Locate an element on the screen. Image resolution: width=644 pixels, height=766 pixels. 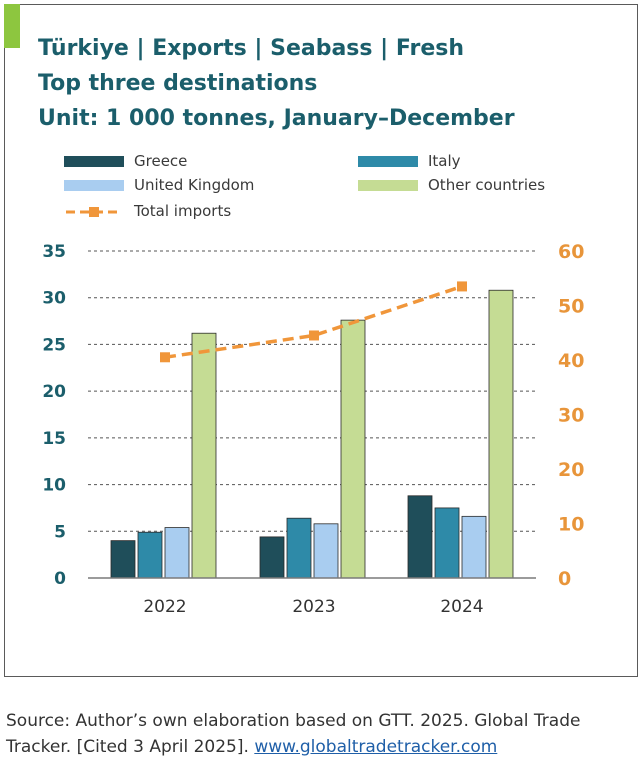
legend-swatch-other is located at coordinates (388, 185).